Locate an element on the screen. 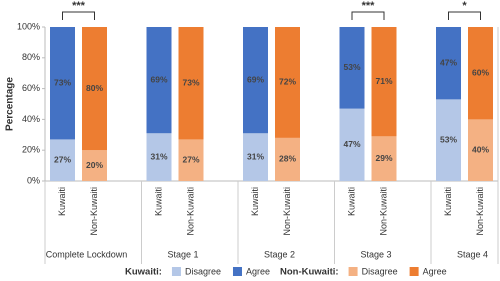  y-tick-label: 20% is located at coordinates (31, 150).